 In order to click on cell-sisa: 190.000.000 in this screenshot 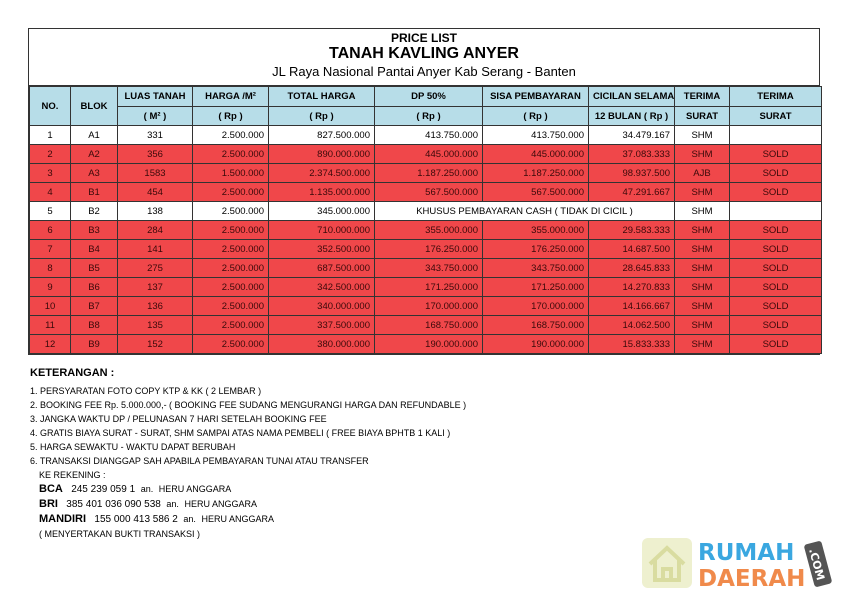, I will do `click(535, 344)`.